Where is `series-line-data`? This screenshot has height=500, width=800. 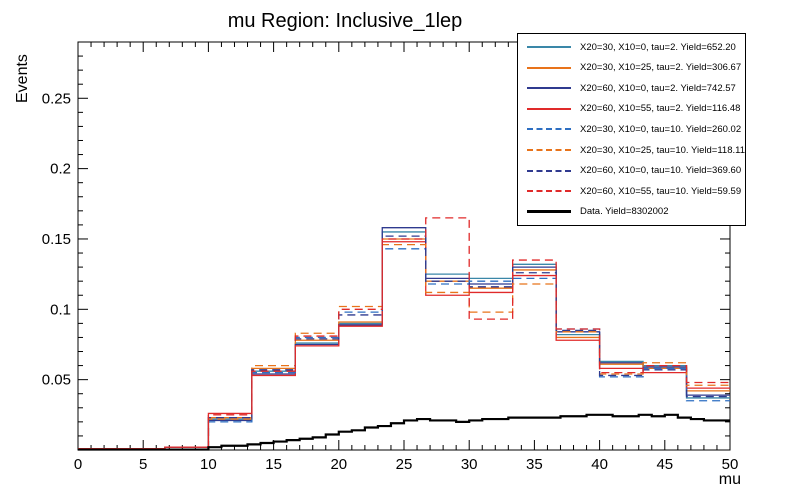
series-line-data is located at coordinates (404, 432).